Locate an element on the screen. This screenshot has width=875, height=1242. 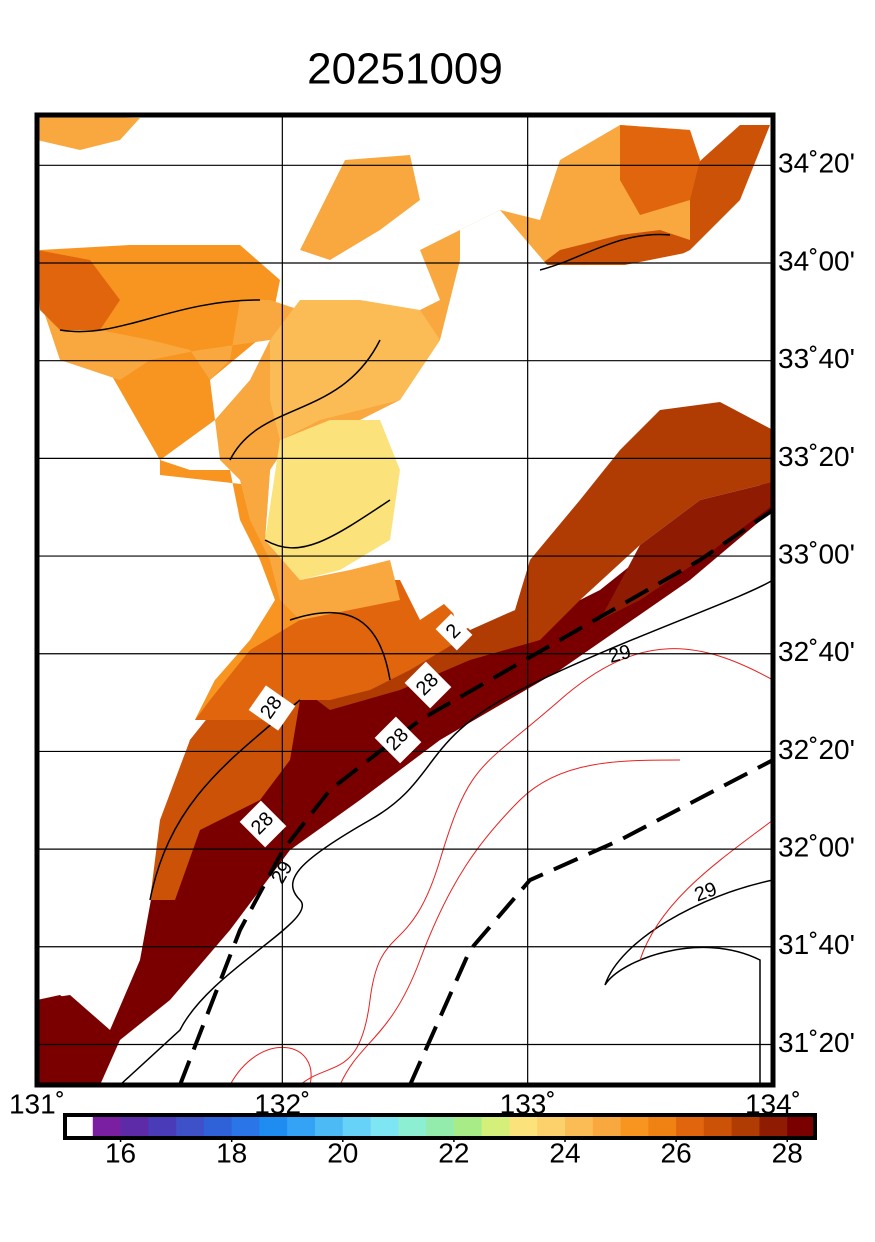
colorbar-frame is located at coordinates (440, 1126).